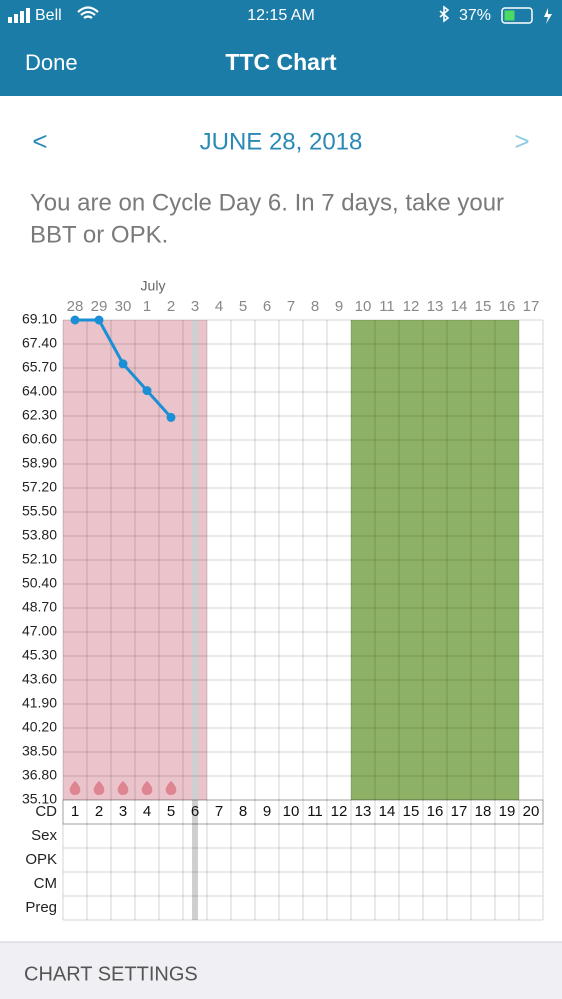  Describe the element at coordinates (315, 306) in the screenshot. I see `x-tick-label: 8` at that location.